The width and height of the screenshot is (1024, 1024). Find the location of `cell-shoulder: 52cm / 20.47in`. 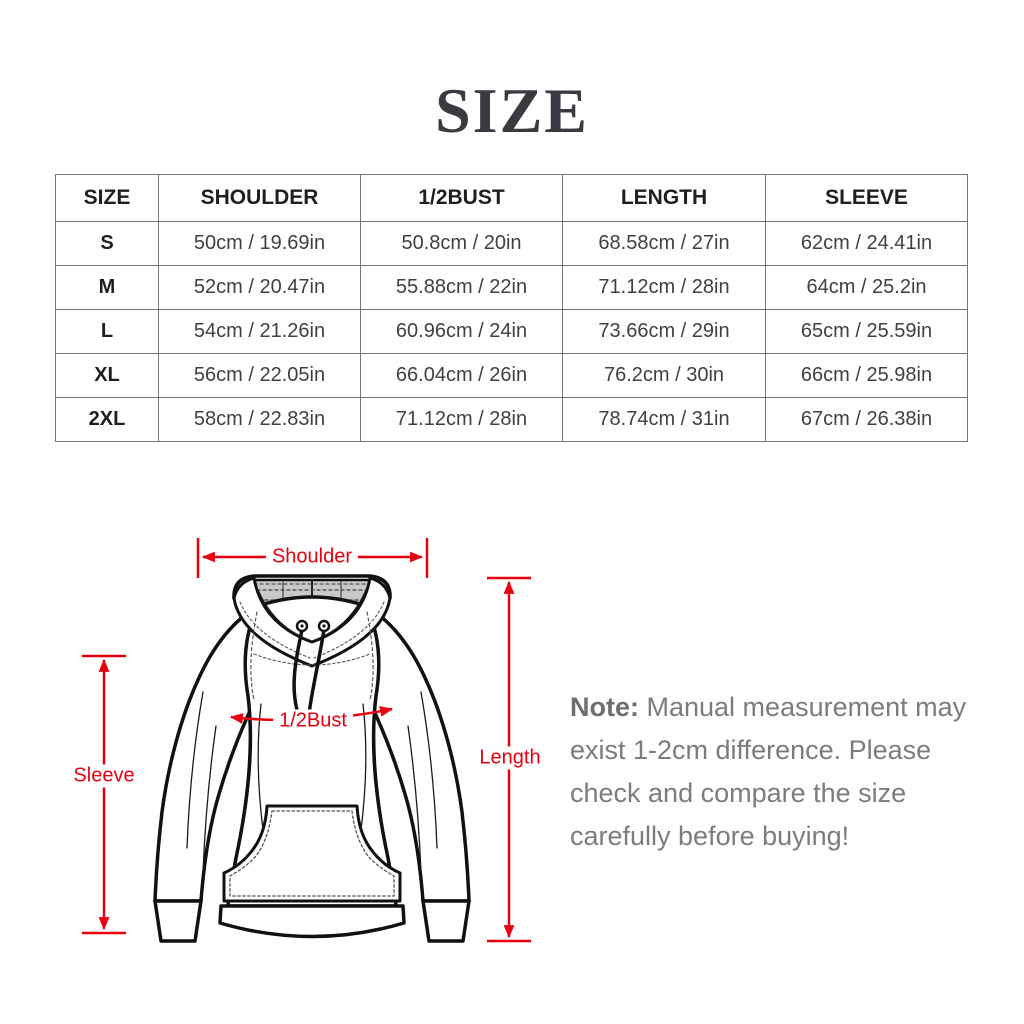

cell-shoulder: 52cm / 20.47in is located at coordinates (259, 287).